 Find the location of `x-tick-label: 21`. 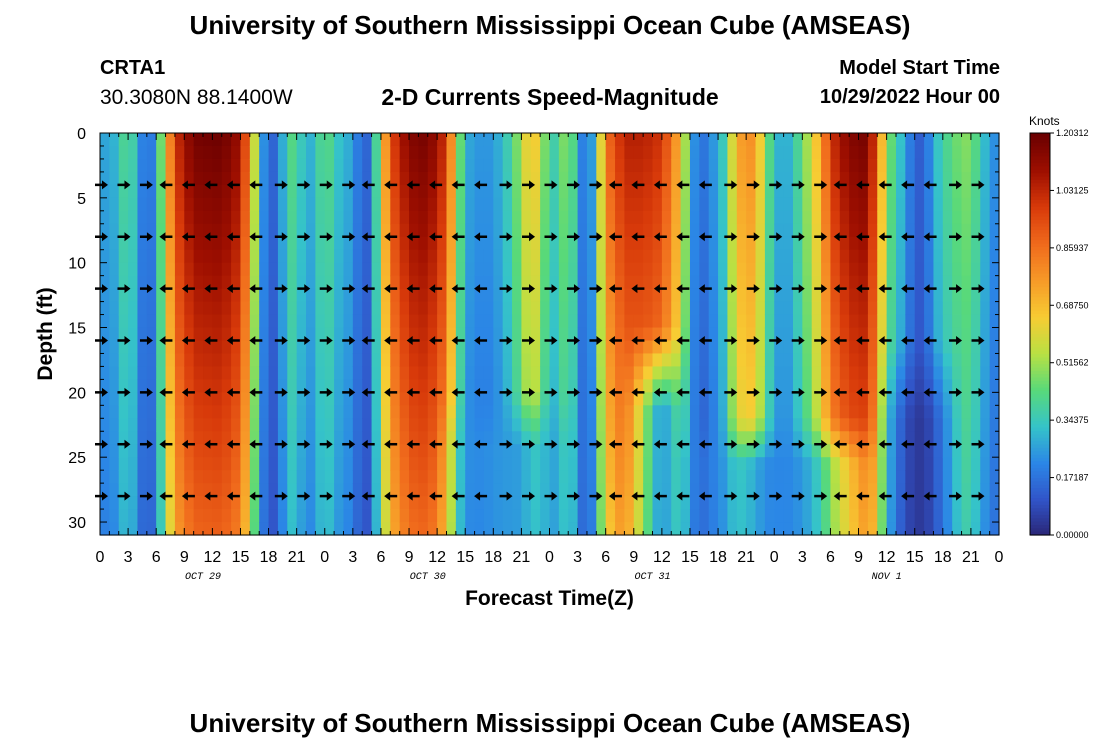

x-tick-label: 21 is located at coordinates (522, 557).